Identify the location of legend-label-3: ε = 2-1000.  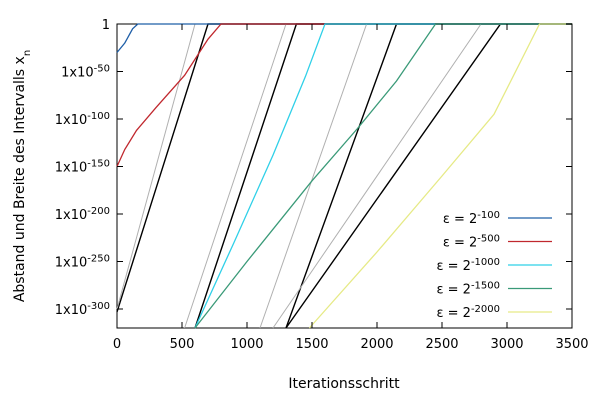
(468, 266).